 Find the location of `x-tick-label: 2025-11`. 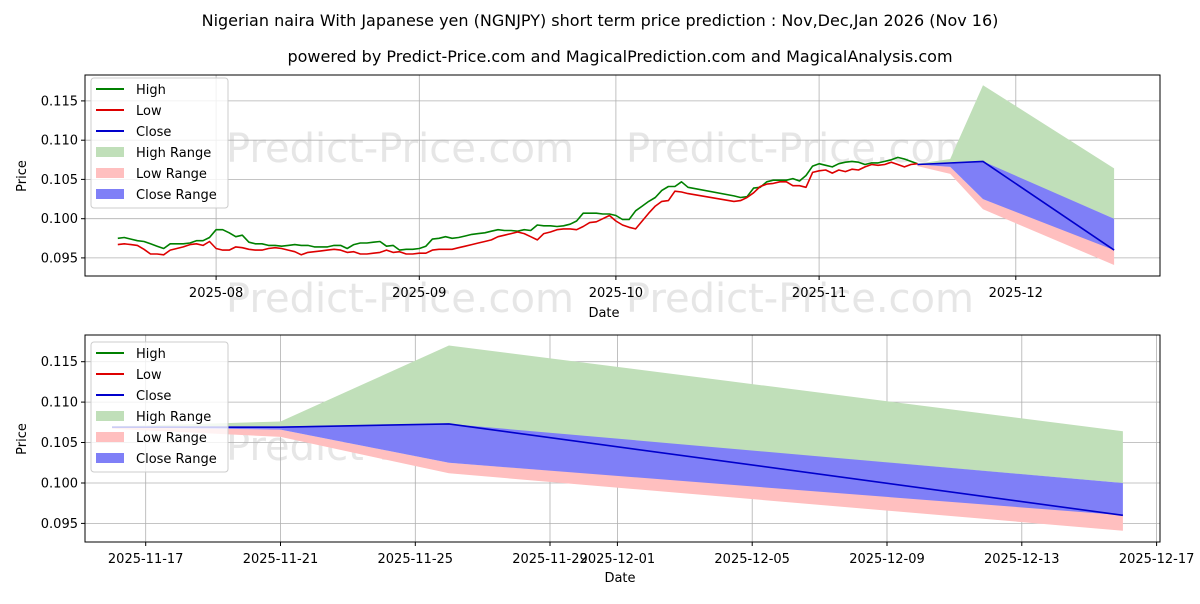

x-tick-label: 2025-11 is located at coordinates (819, 293).